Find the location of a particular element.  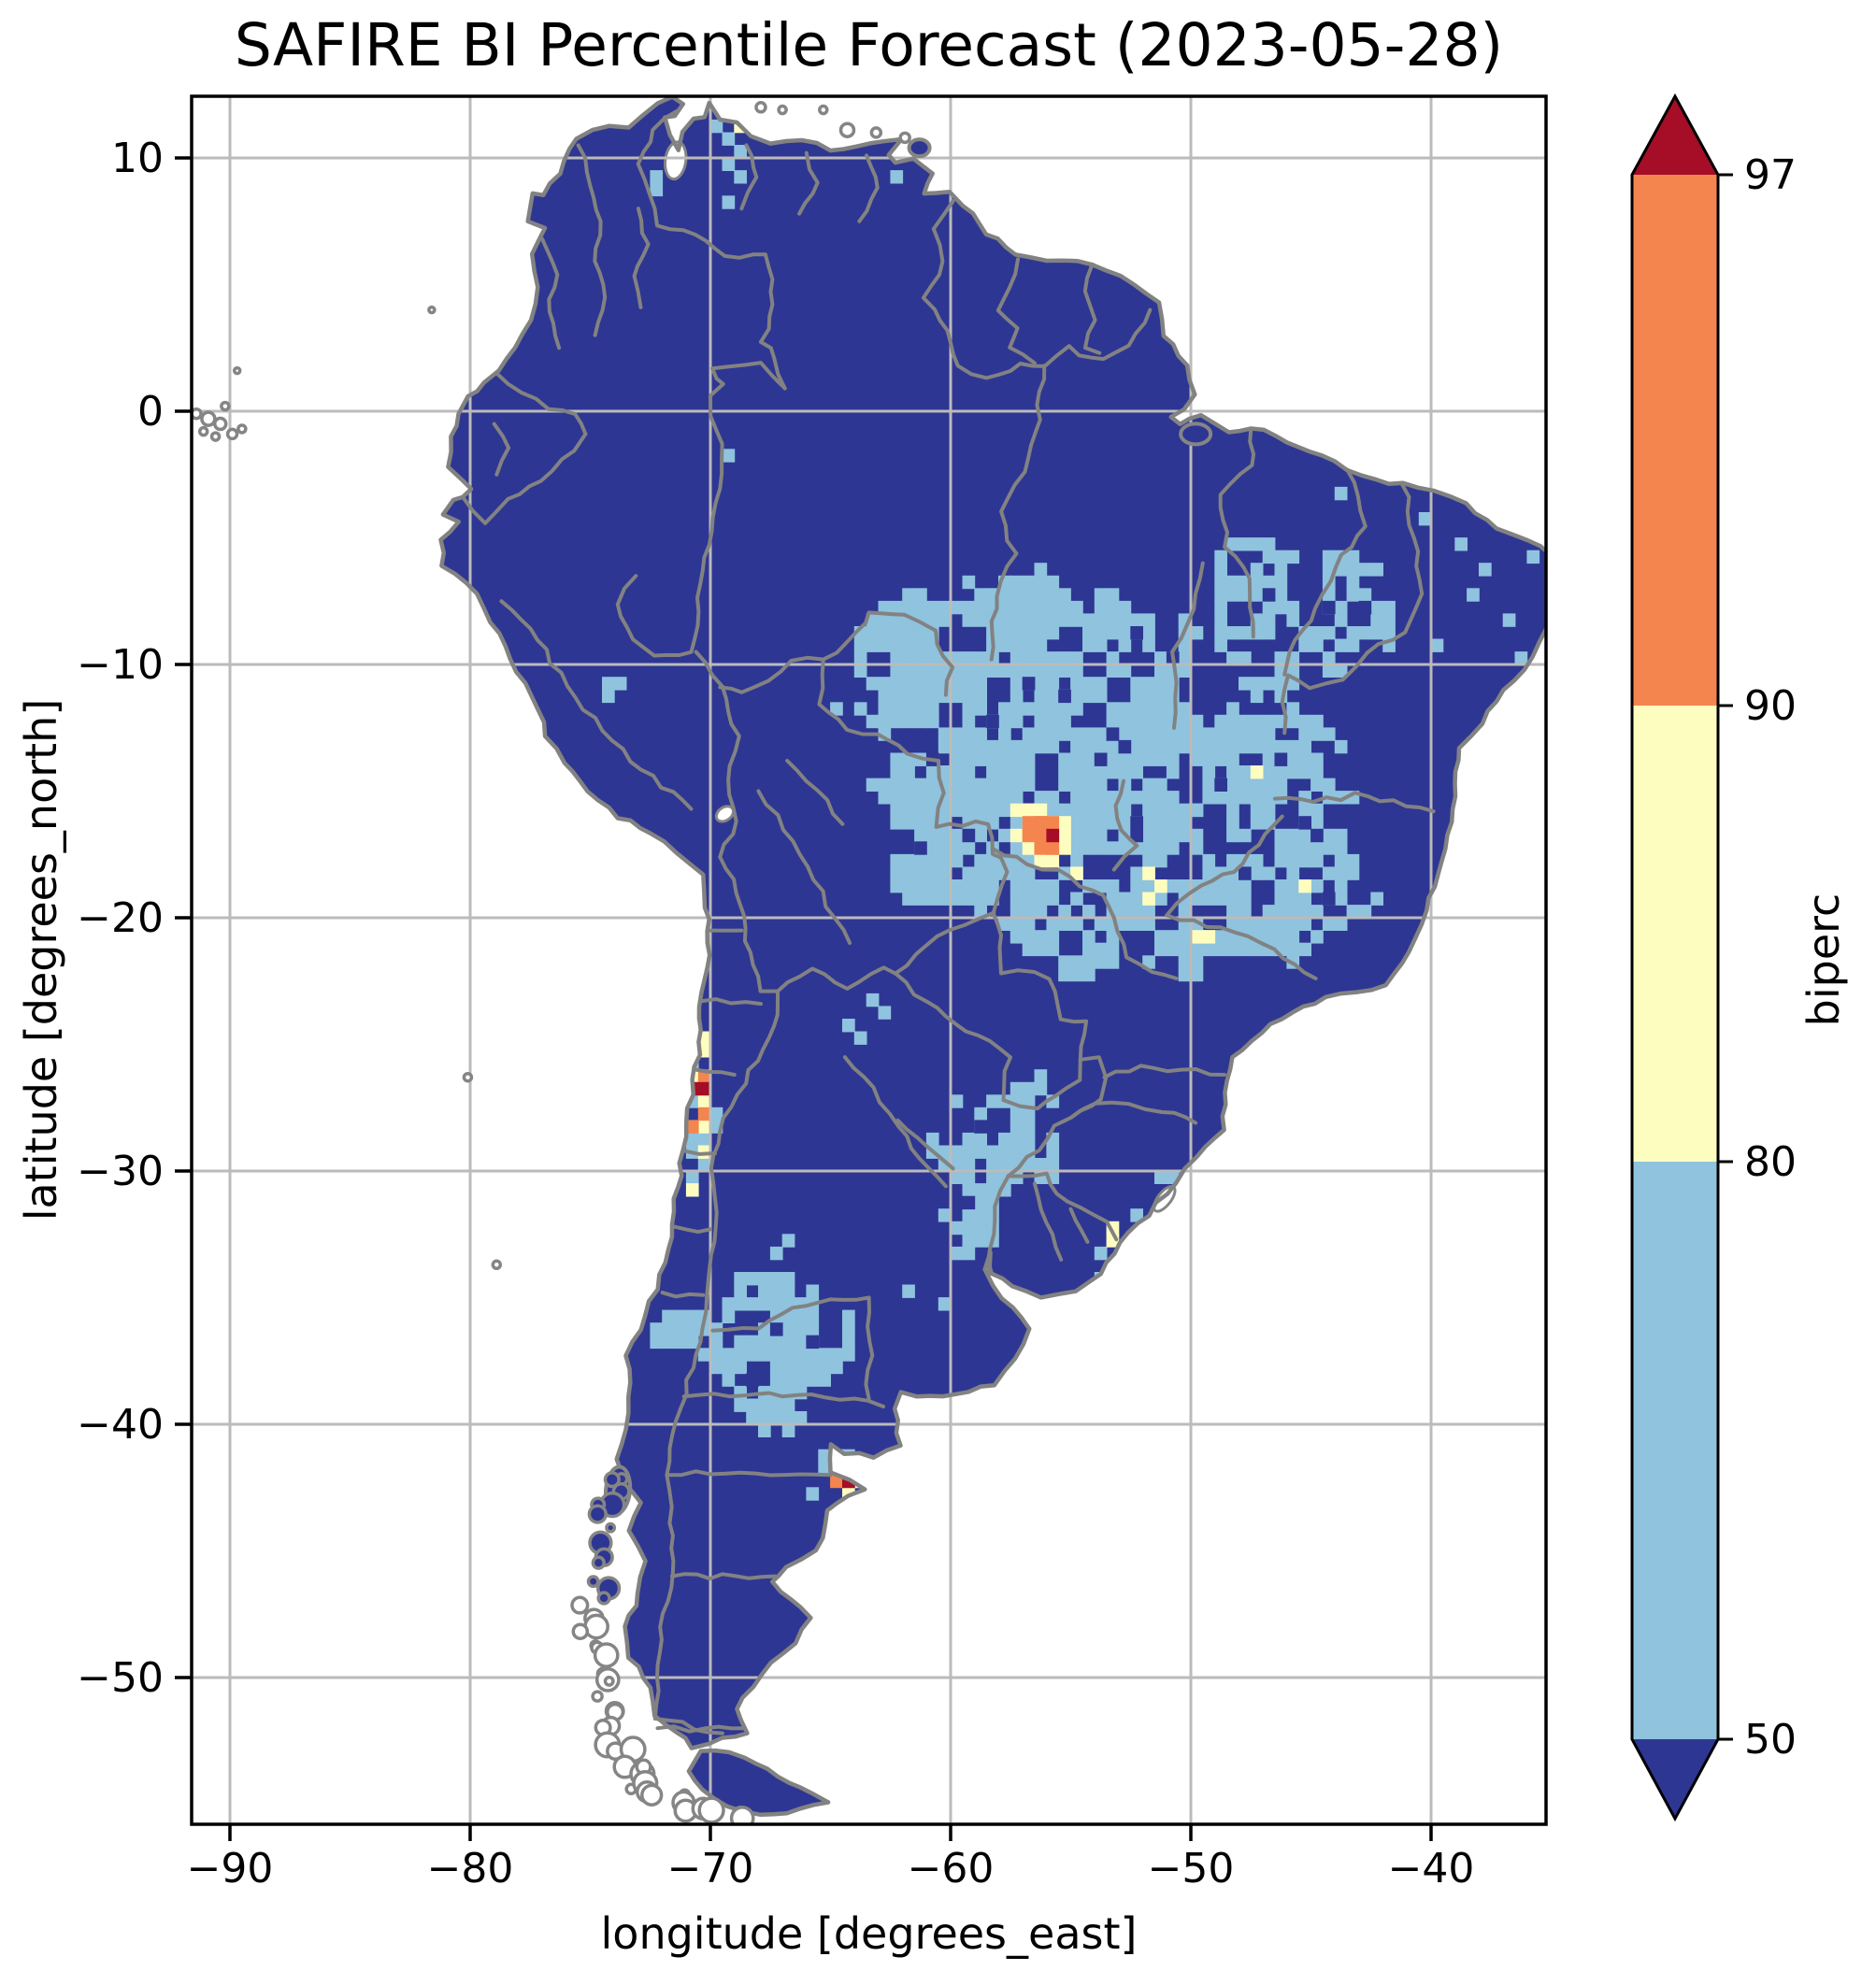

colorbar-tick-label: 80 is located at coordinates (1771, 1162).